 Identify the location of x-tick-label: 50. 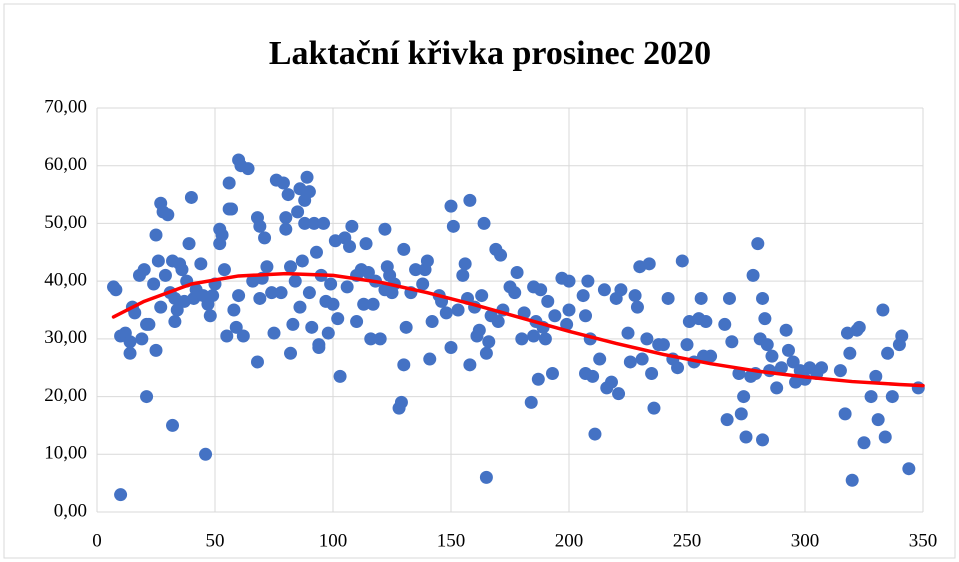
(215, 540).